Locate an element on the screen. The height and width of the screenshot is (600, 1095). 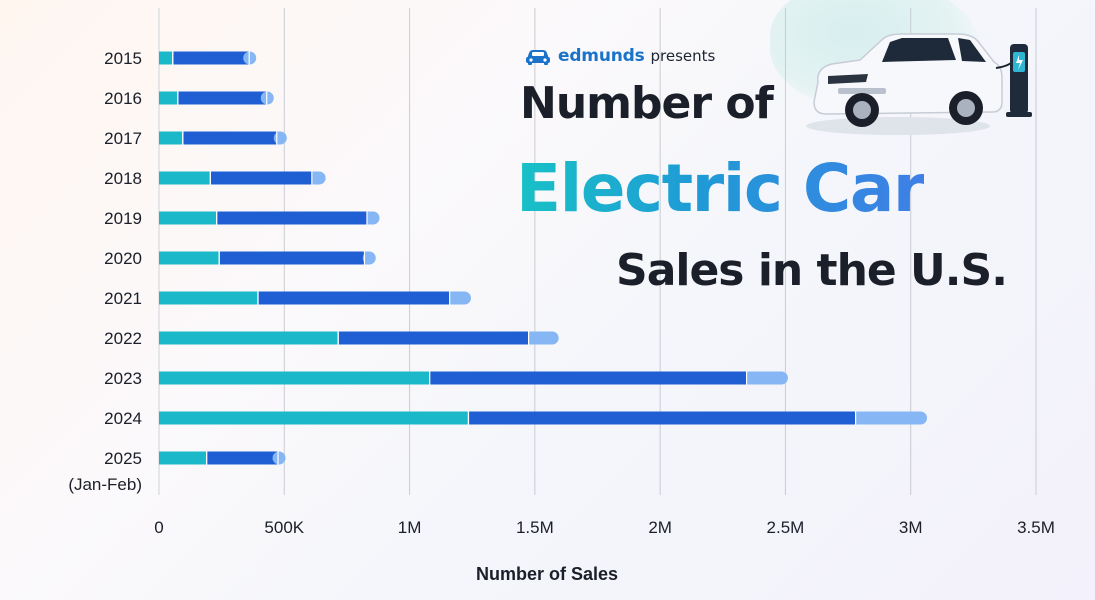
brand-name: edmunds is located at coordinates (601, 56).